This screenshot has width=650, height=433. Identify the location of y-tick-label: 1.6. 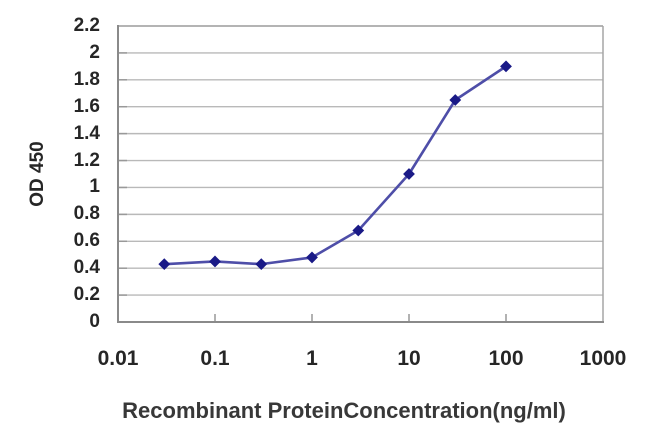
(86, 106).